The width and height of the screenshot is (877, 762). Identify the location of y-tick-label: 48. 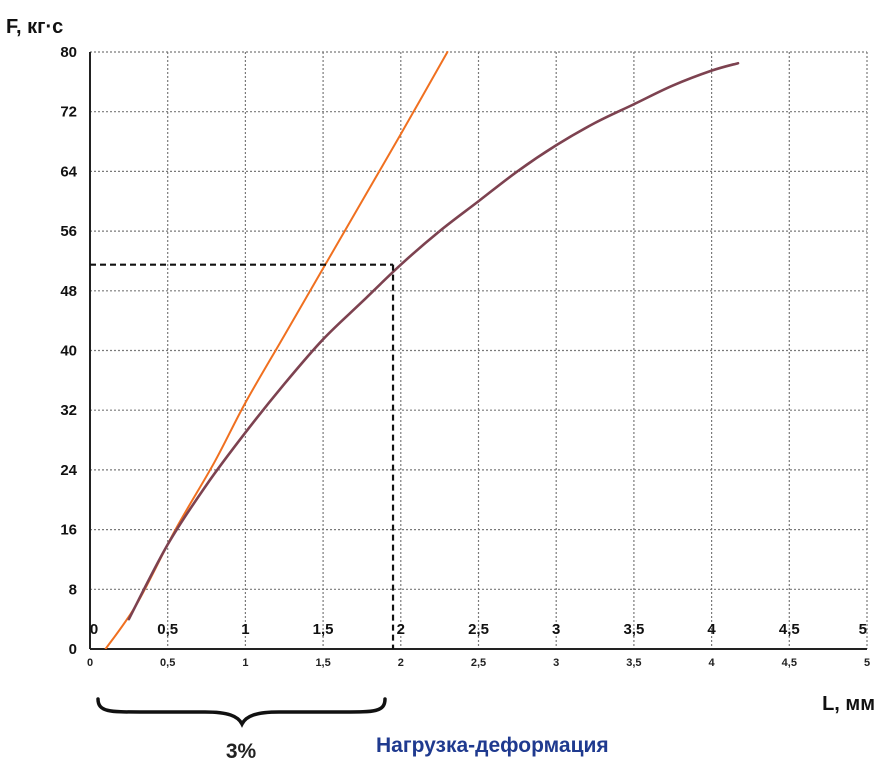
(68, 291).